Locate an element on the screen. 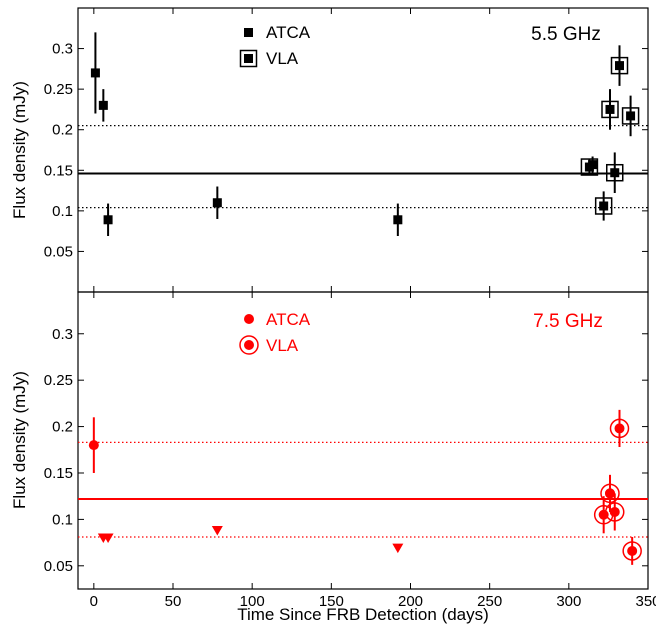 This screenshot has height=627, width=656. x-tick-label: 300 is located at coordinates (568, 601).